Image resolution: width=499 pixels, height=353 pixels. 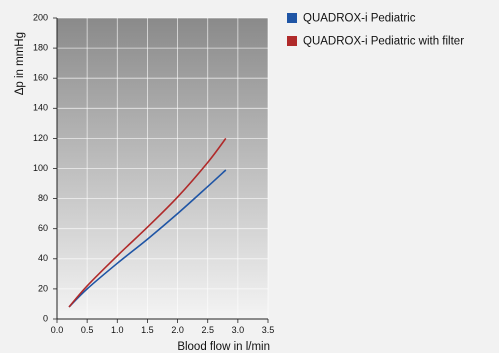 What do you see at coordinates (40, 47) in the screenshot?
I see `y-tick-label-180: 180` at bounding box center [40, 47].